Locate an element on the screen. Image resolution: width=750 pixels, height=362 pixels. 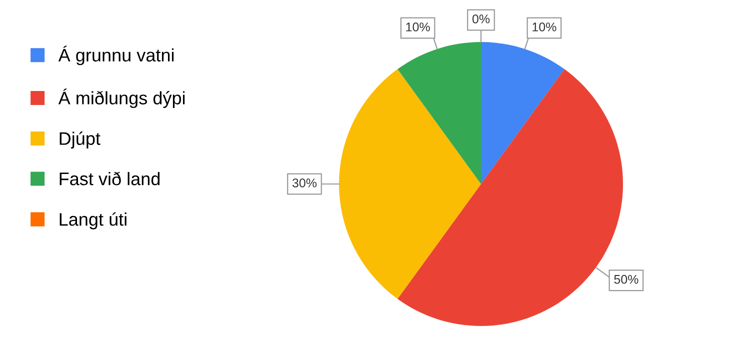
legend-label: Djúpt is located at coordinates (80, 140).